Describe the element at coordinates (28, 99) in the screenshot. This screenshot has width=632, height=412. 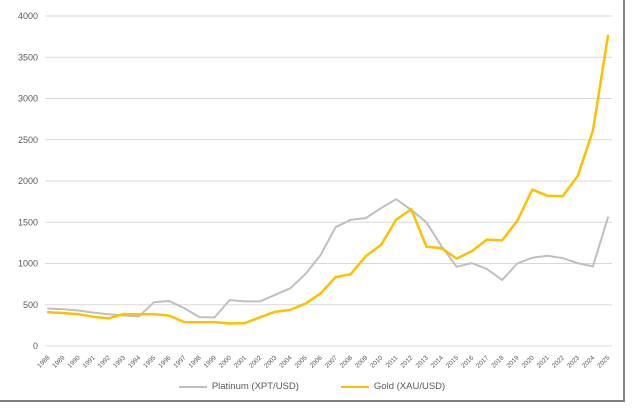
I see `y-axis-tick-label: 3000` at that location.